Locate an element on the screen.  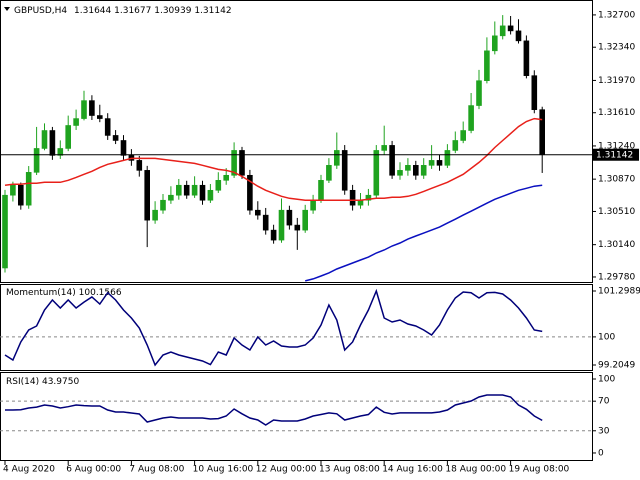
close-value: 1.31142 is located at coordinates (212, 11).